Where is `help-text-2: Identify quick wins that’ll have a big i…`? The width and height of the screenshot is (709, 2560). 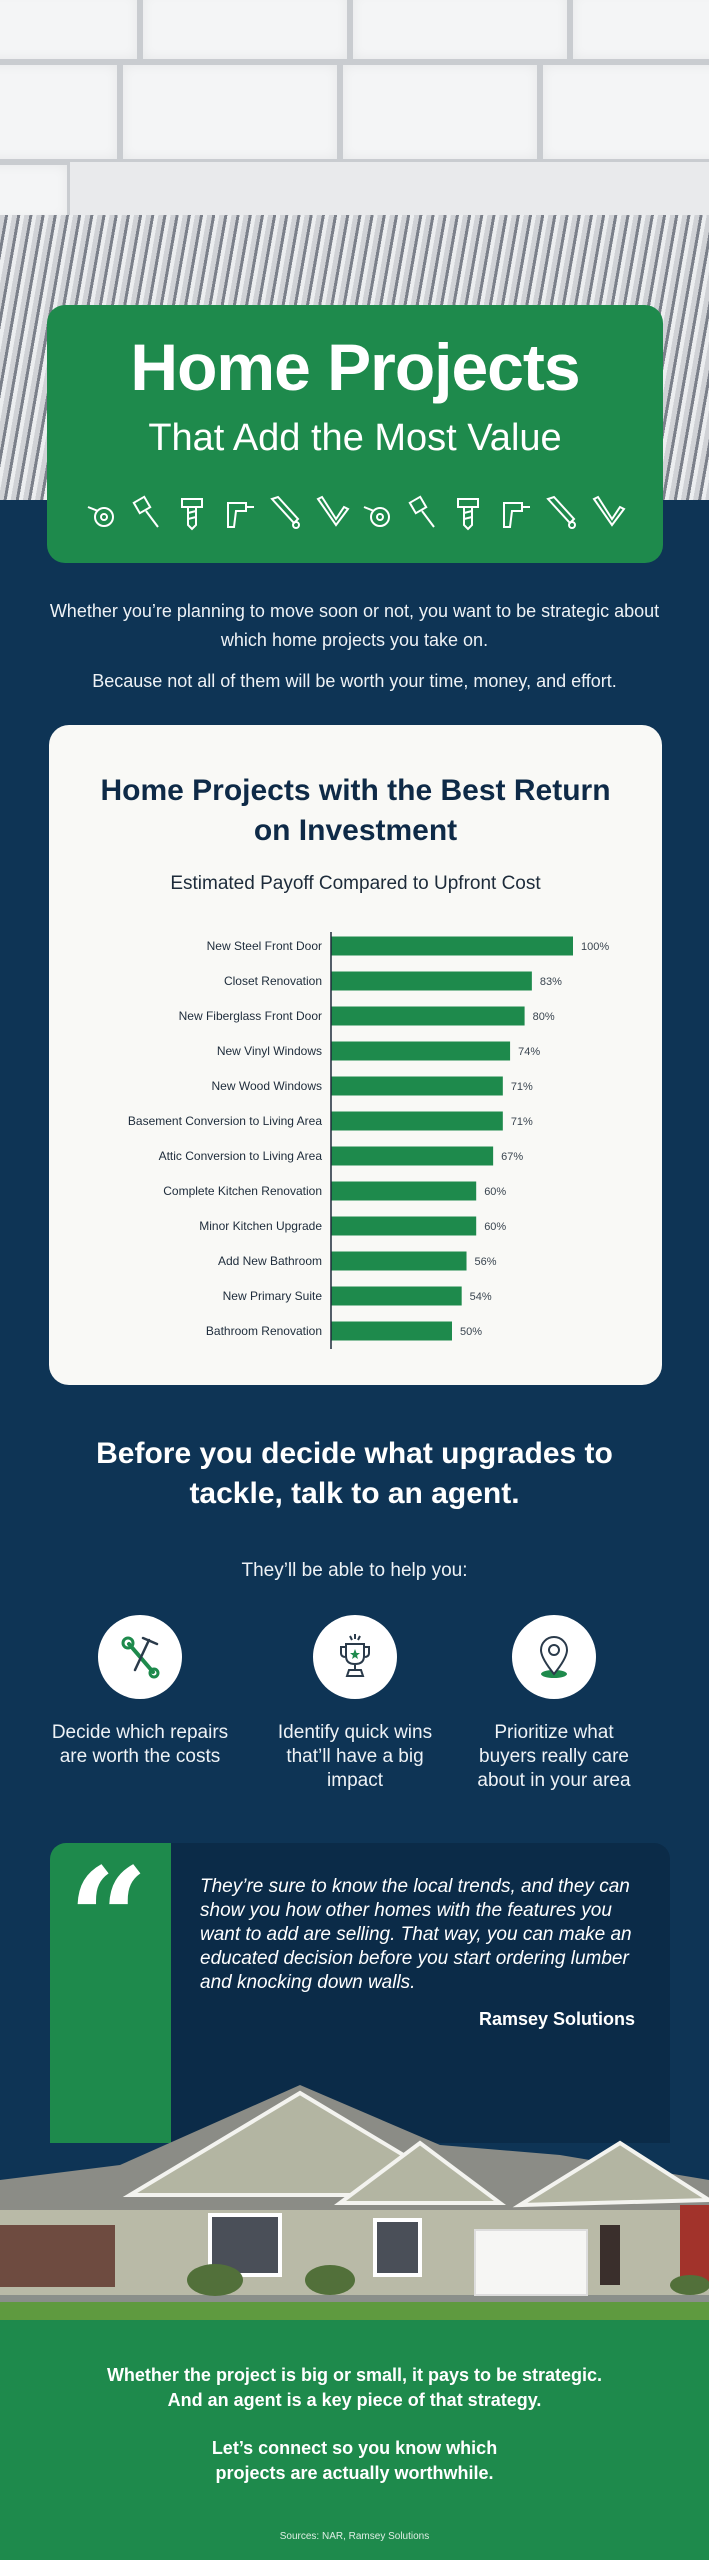 help-text-2: Identify quick wins that’ll have a big i… is located at coordinates (355, 1756).